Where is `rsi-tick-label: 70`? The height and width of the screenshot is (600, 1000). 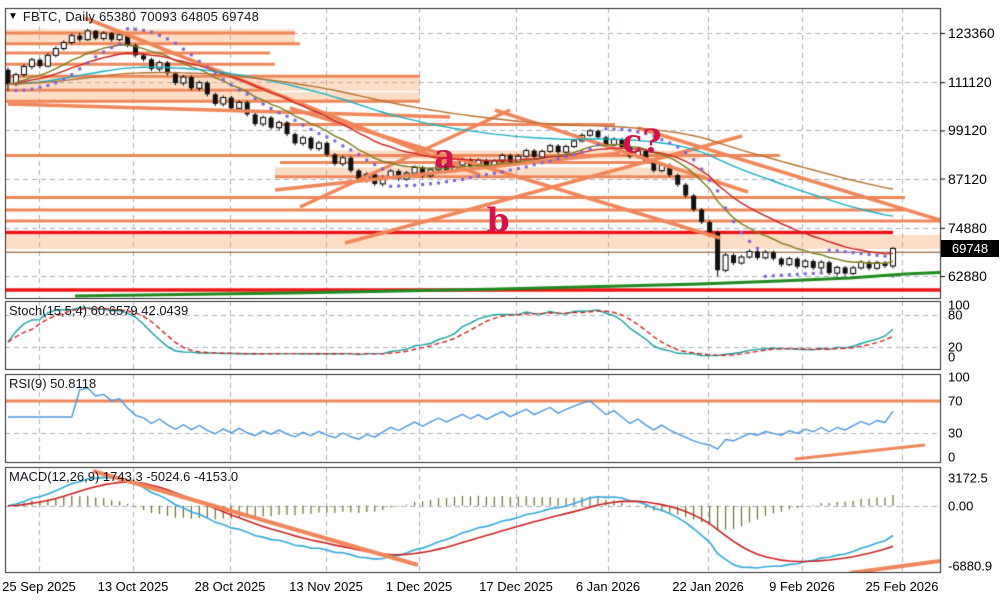
rsi-tick-label: 70 is located at coordinates (955, 401).